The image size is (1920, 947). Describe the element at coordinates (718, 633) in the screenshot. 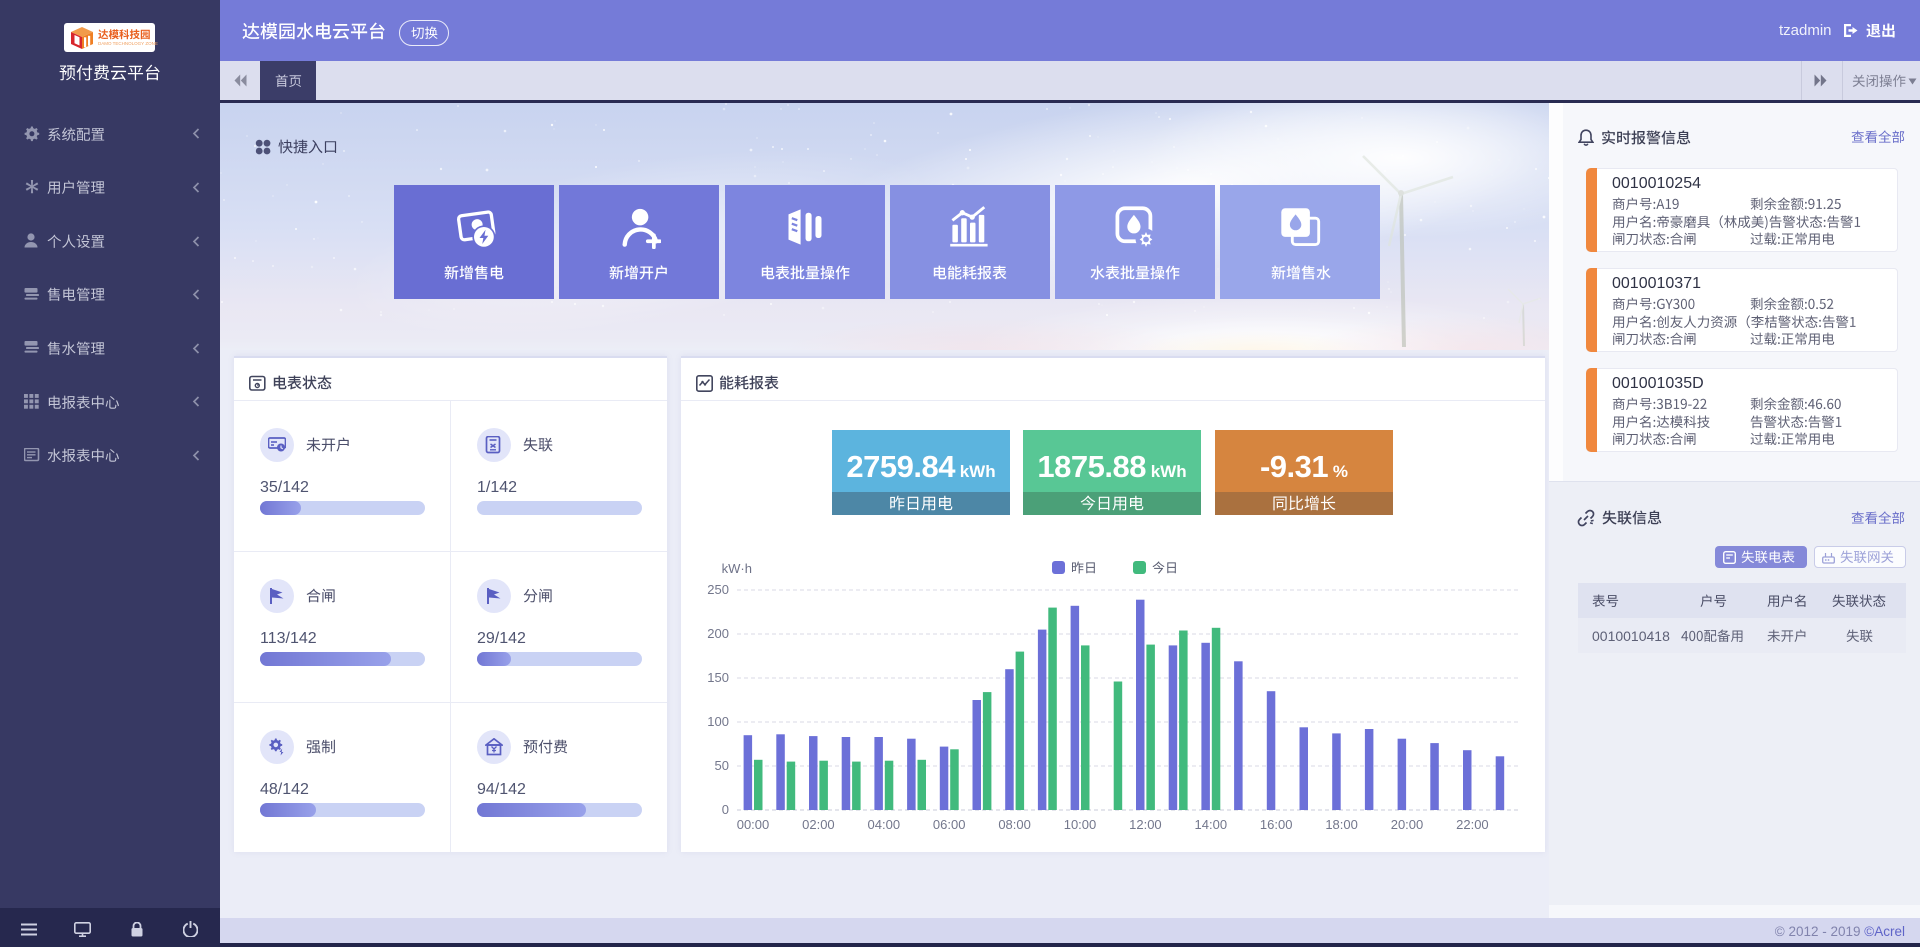

I see `svg-text: 200` at that location.